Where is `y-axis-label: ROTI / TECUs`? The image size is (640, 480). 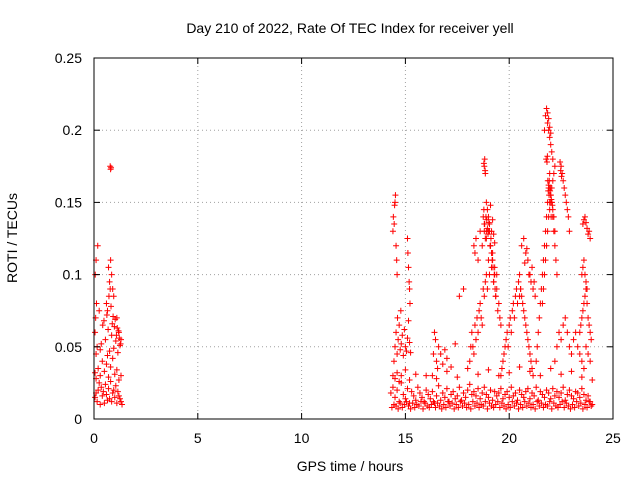 y-axis-label: ROTI / TECUs is located at coordinates (12, 238).